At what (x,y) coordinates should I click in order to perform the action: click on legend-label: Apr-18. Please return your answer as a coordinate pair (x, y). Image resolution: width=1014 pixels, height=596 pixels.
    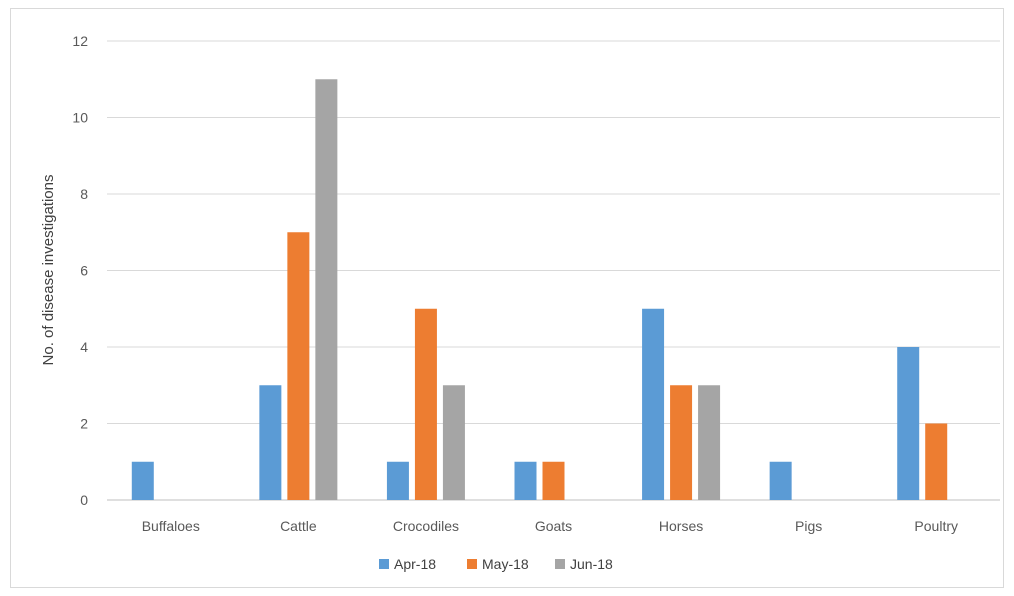
    Looking at the image, I should click on (415, 564).